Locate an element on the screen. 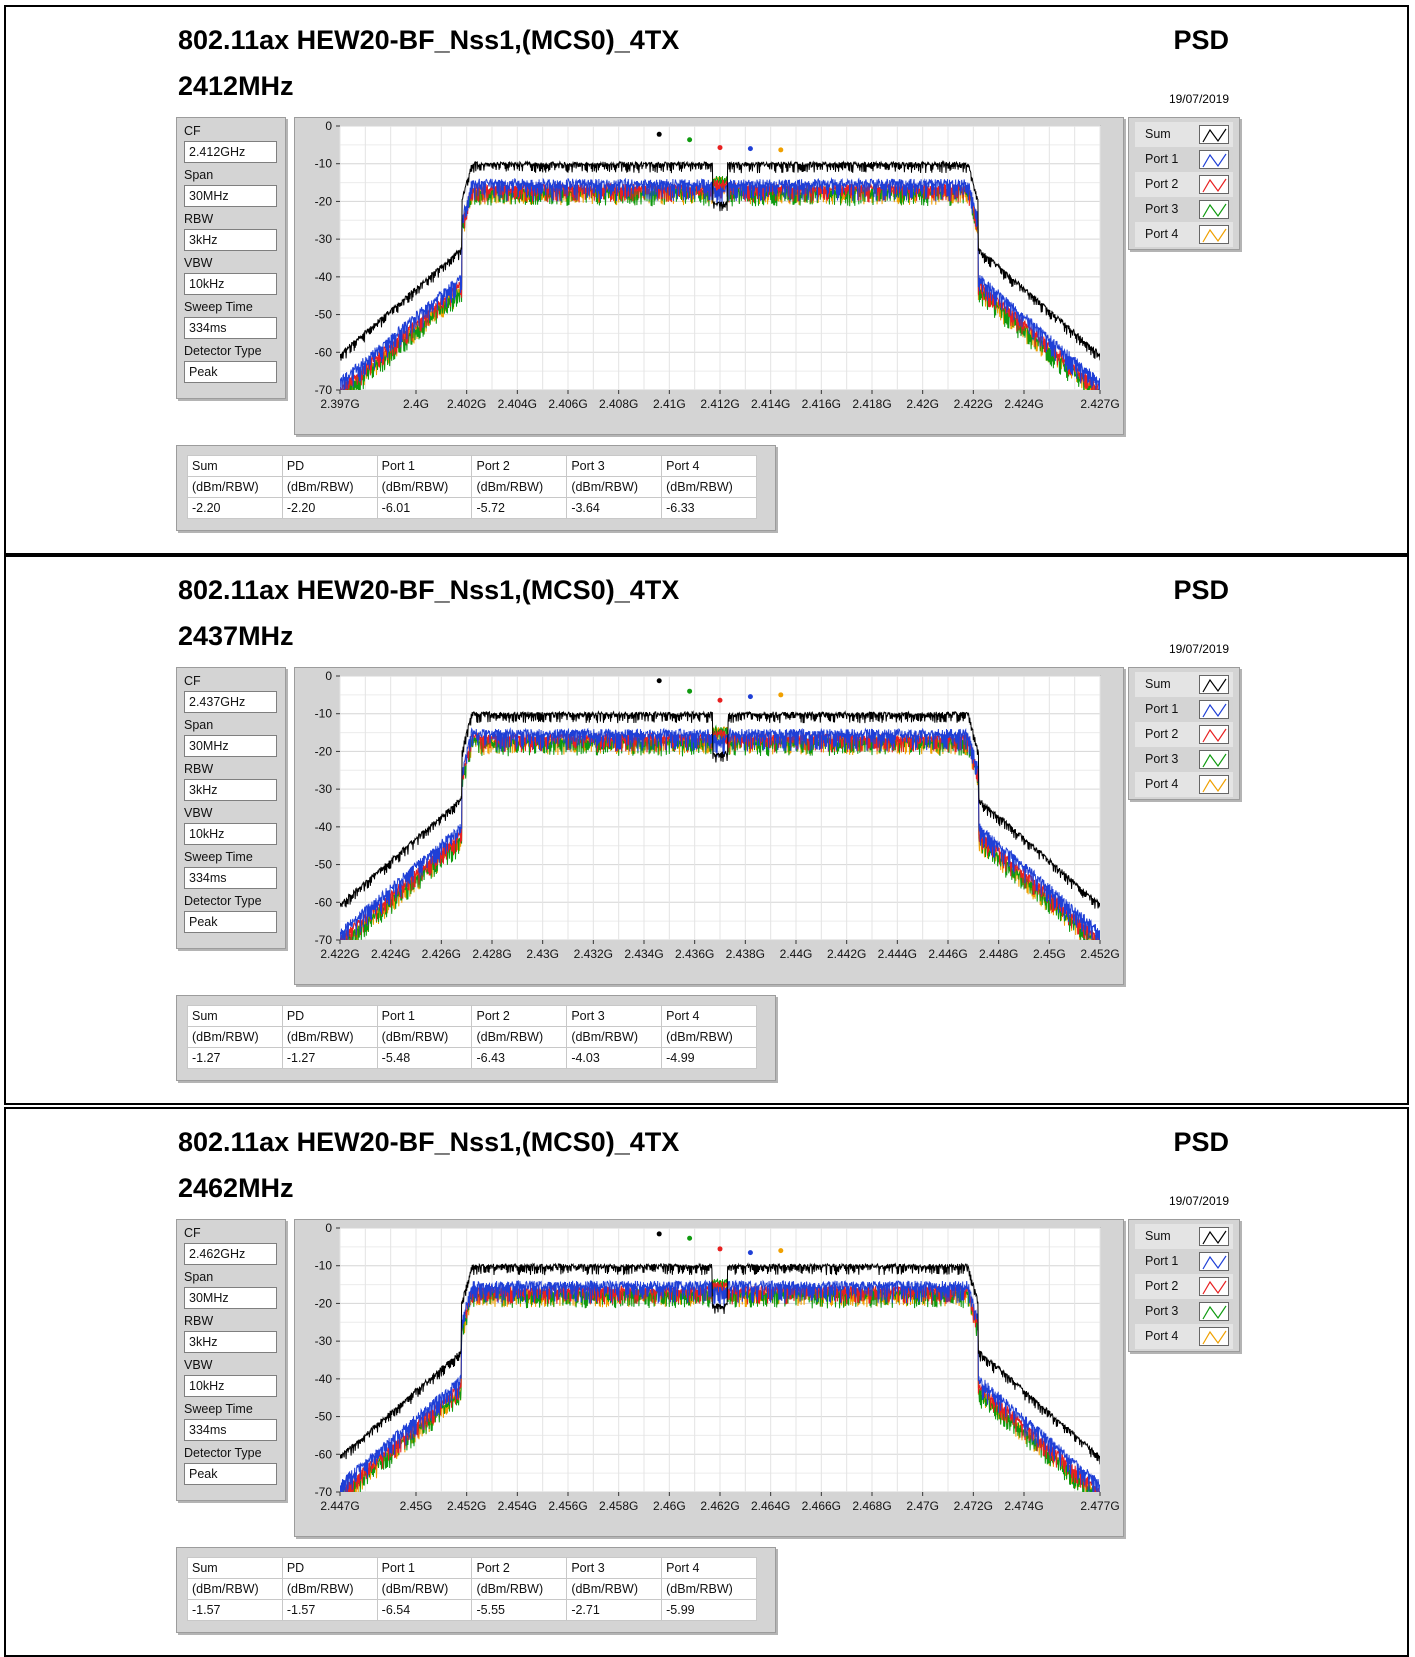  legend-label: Port 1 is located at coordinates (1162, 159).